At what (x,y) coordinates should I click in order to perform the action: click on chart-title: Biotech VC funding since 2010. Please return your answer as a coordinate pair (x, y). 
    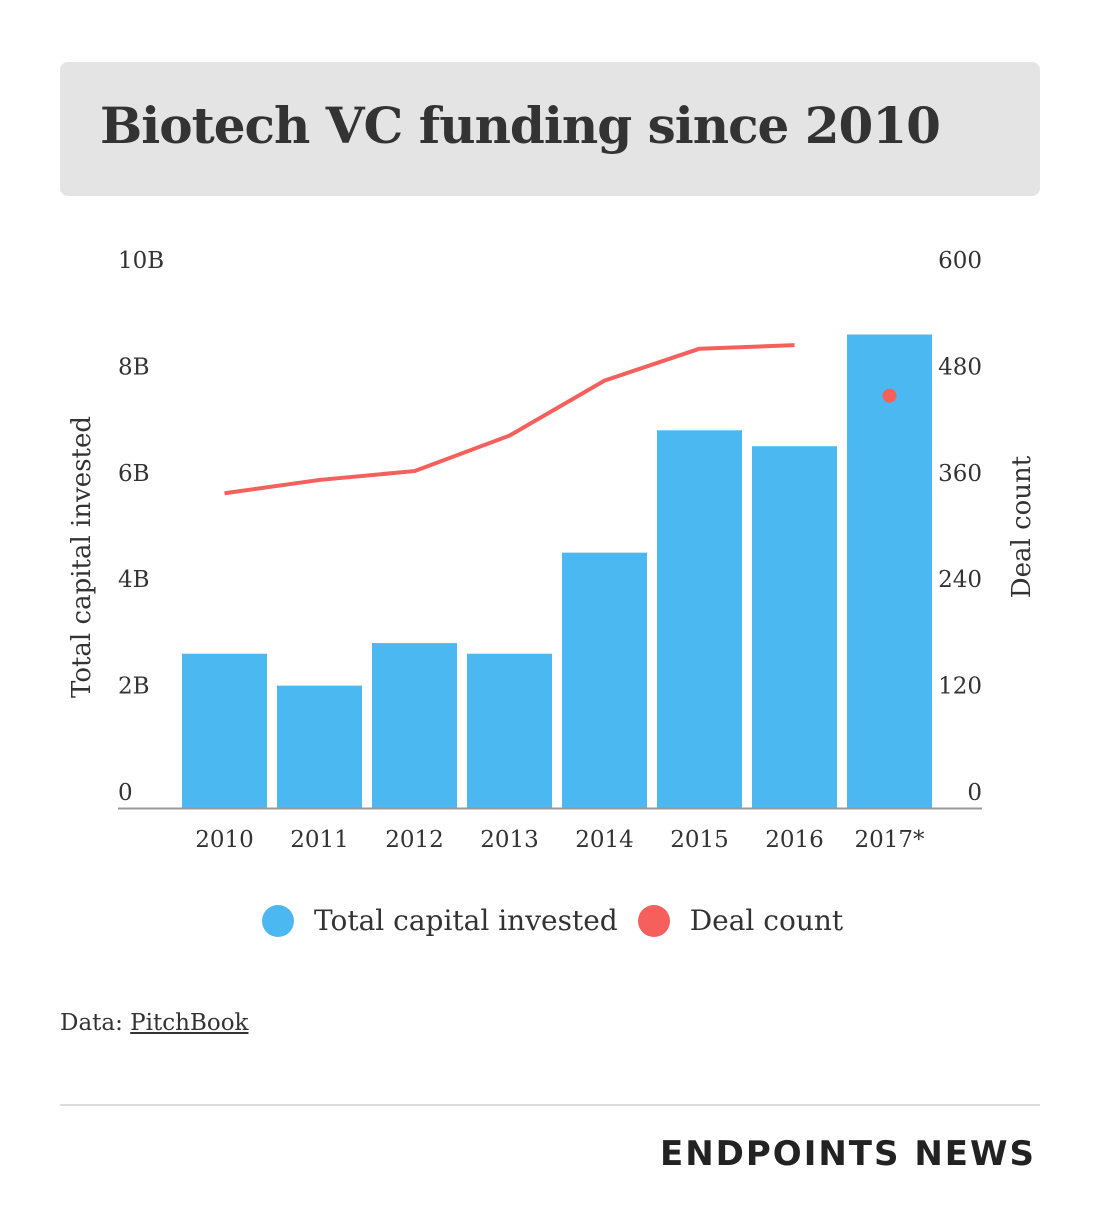
    Looking at the image, I should click on (520, 125).